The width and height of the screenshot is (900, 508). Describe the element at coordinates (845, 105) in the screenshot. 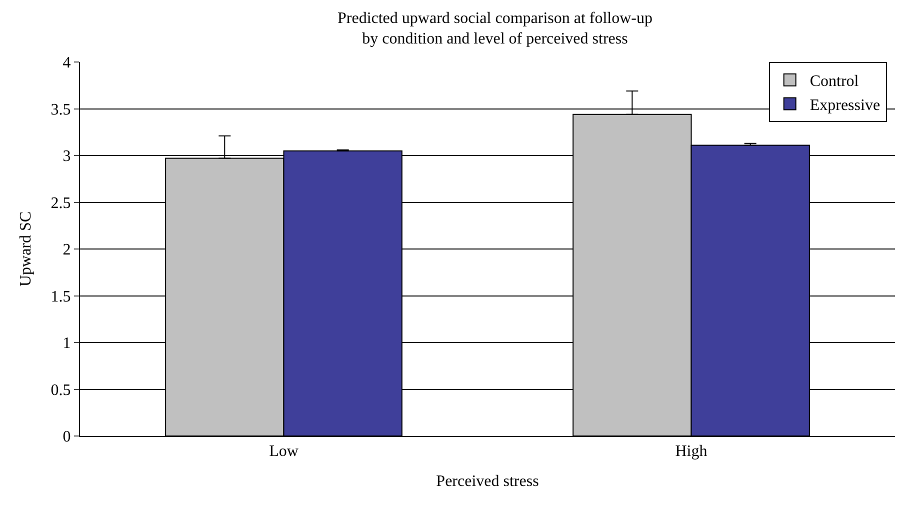

I see `legend-label: Expressive` at that location.